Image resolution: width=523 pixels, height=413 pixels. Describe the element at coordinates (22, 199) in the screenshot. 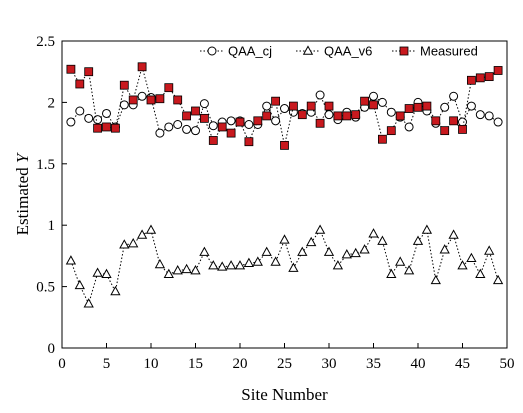

I see `y-axis-title-prefix: Estimated` at that location.